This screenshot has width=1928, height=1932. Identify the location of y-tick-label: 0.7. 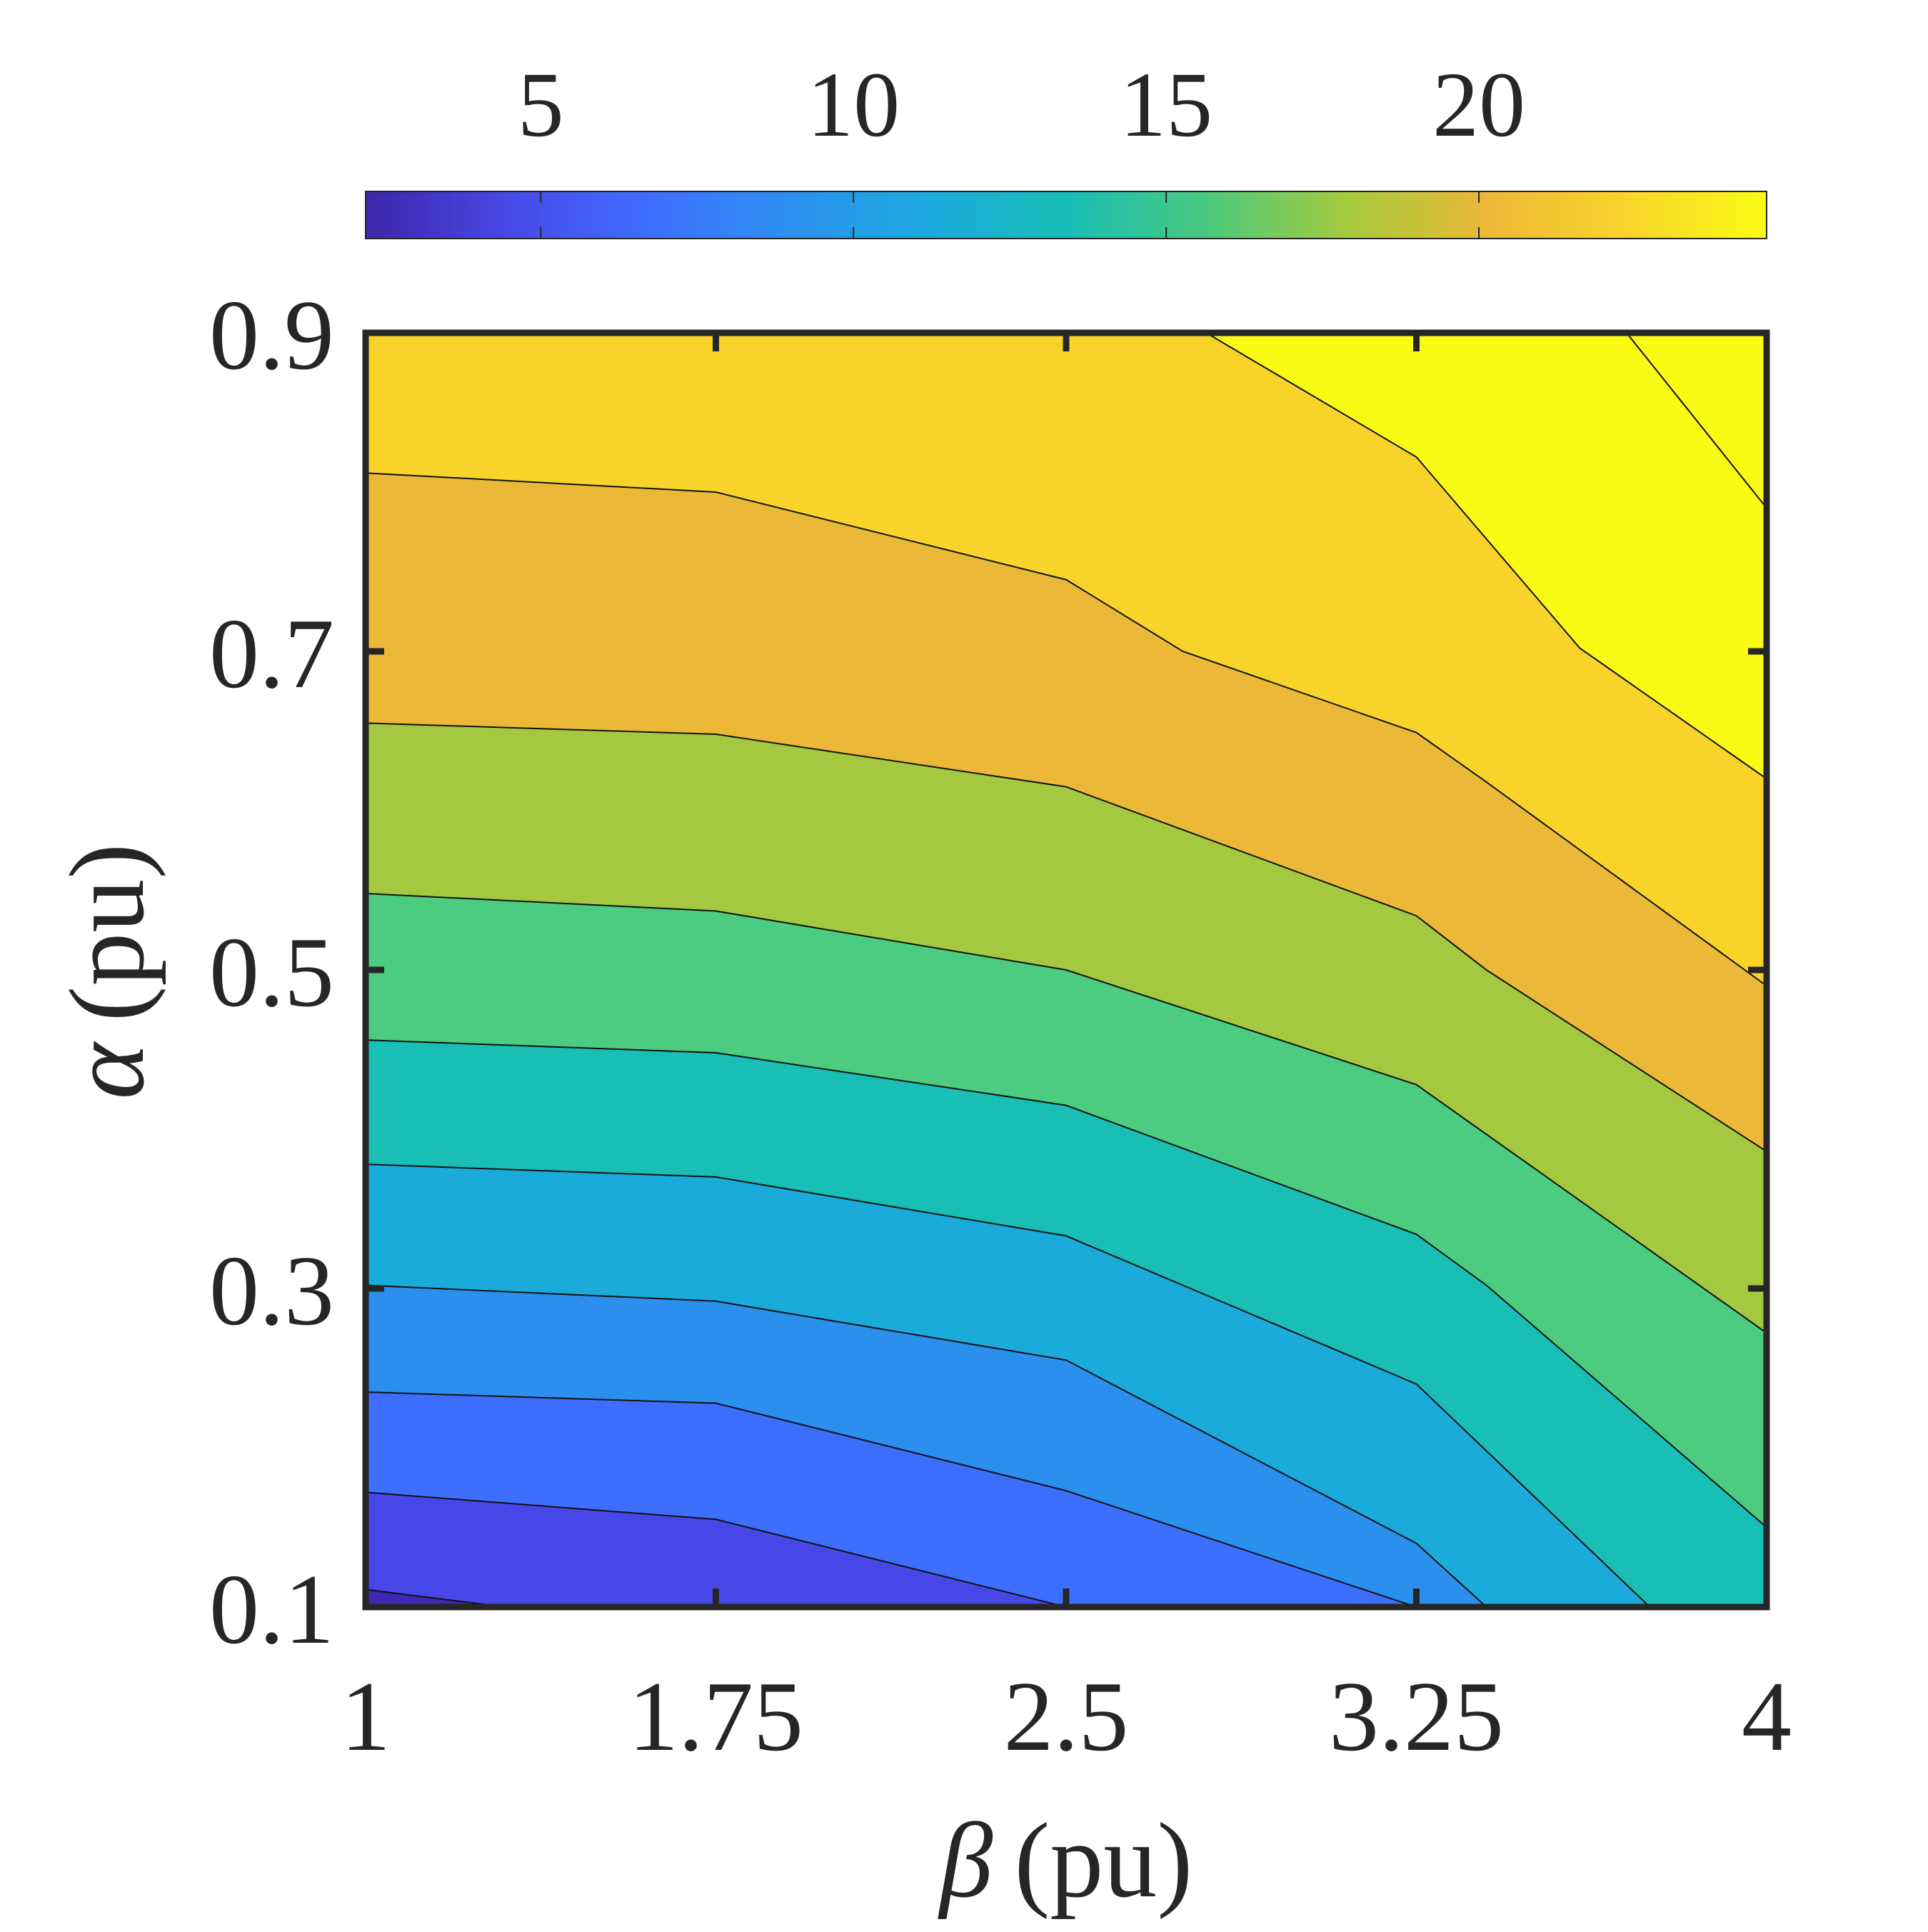
(271, 654).